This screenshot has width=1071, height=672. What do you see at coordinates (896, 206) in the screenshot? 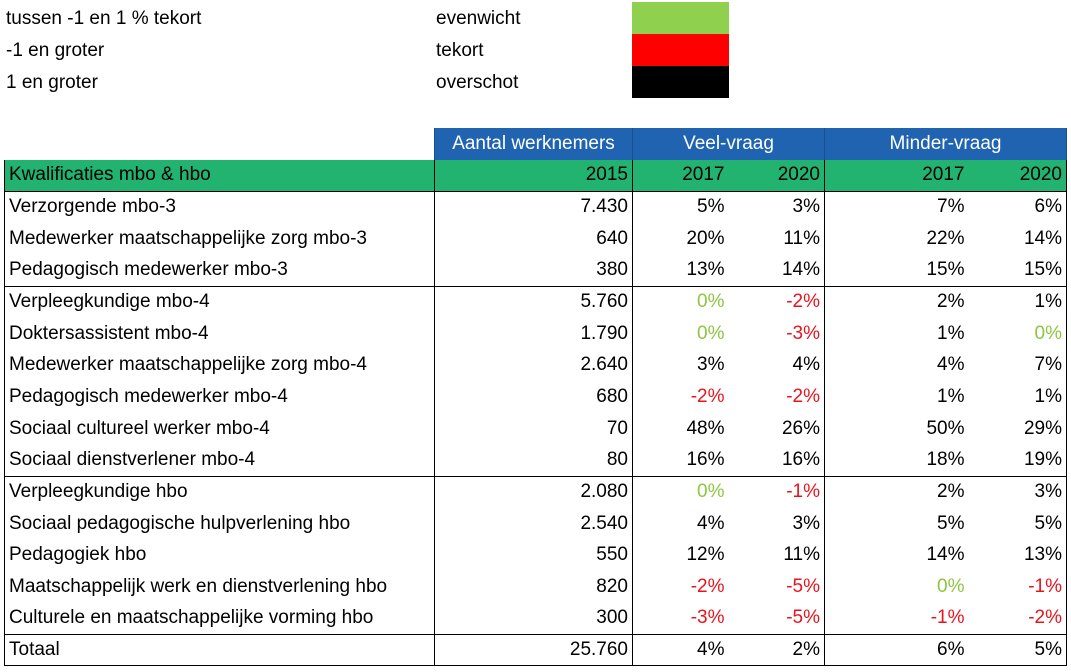
I see `row-minder-2017: 7%` at bounding box center [896, 206].